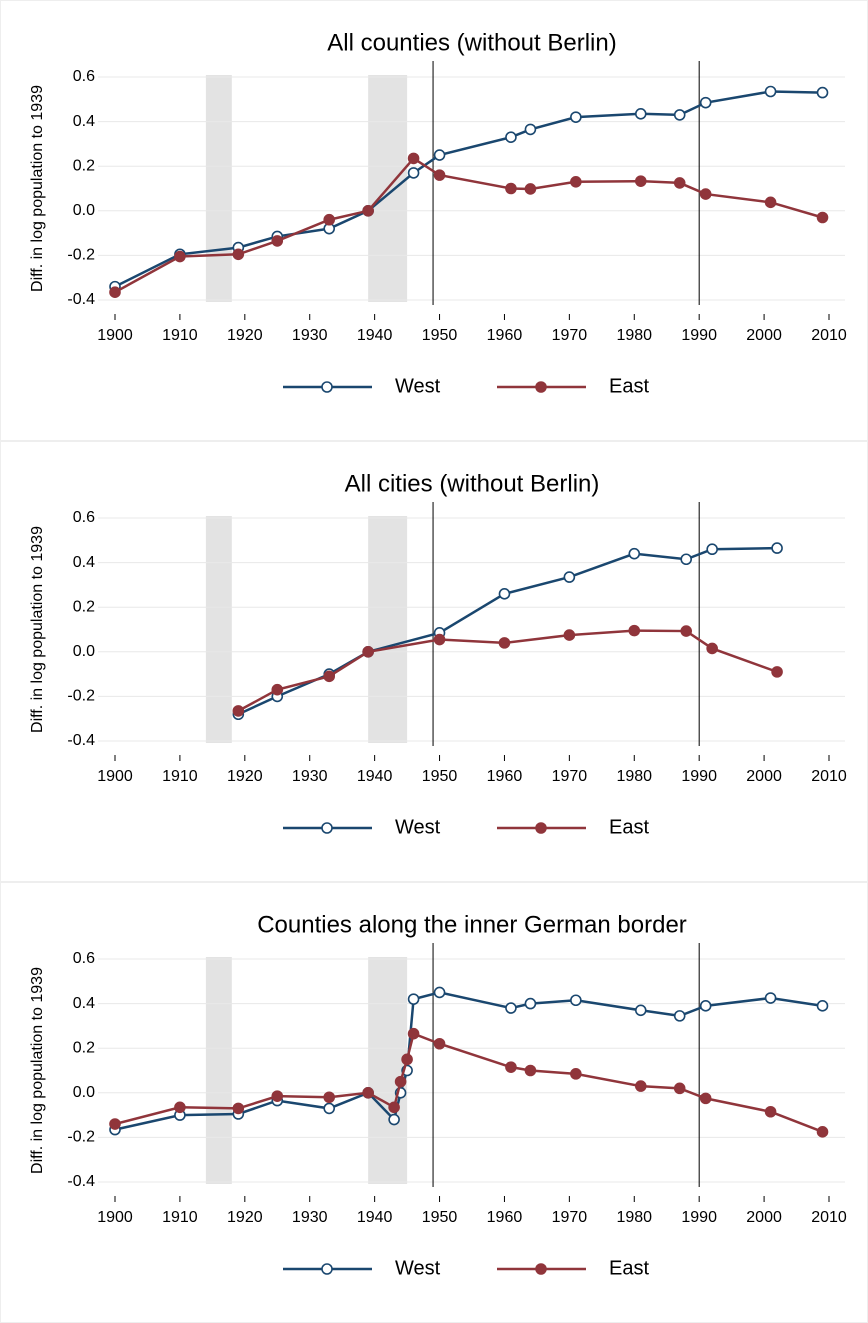 This screenshot has width=868, height=1323. I want to click on x-tick-label: 1920, so click(245, 335).